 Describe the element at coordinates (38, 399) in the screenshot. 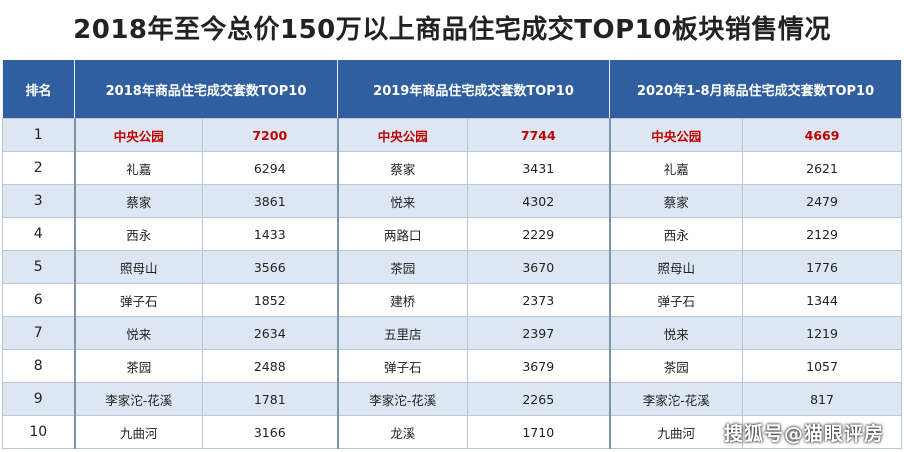

I see `rank-cell: 9` at that location.